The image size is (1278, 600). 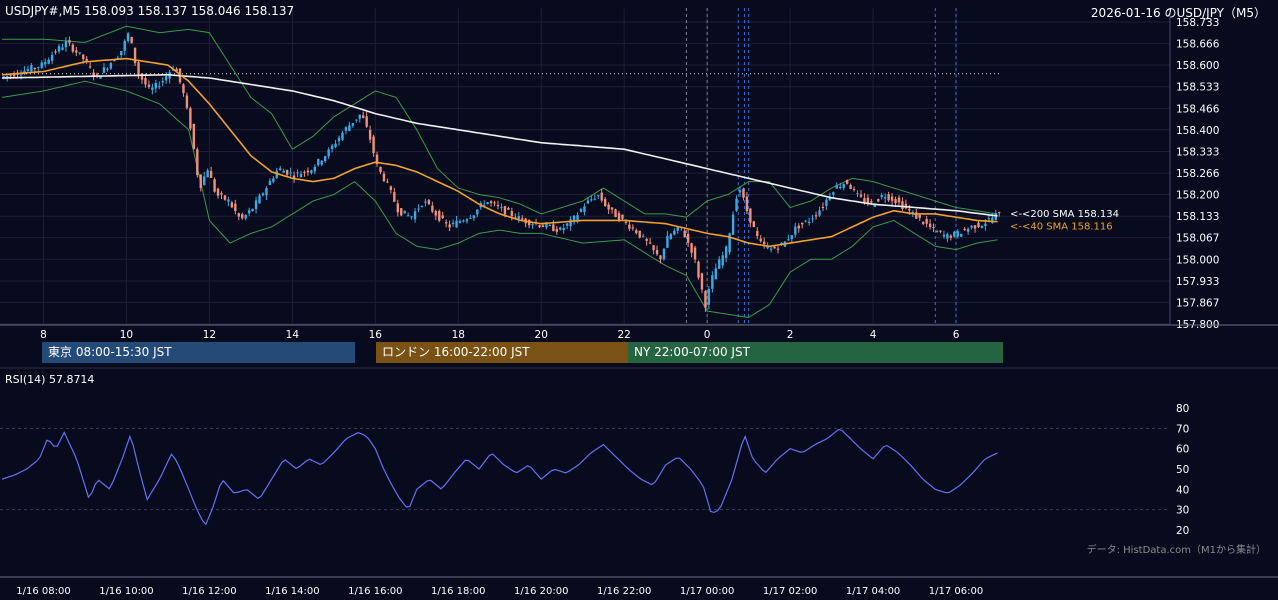 I want to click on bottom-time-label: 1/16 16:00, so click(x=375, y=591).